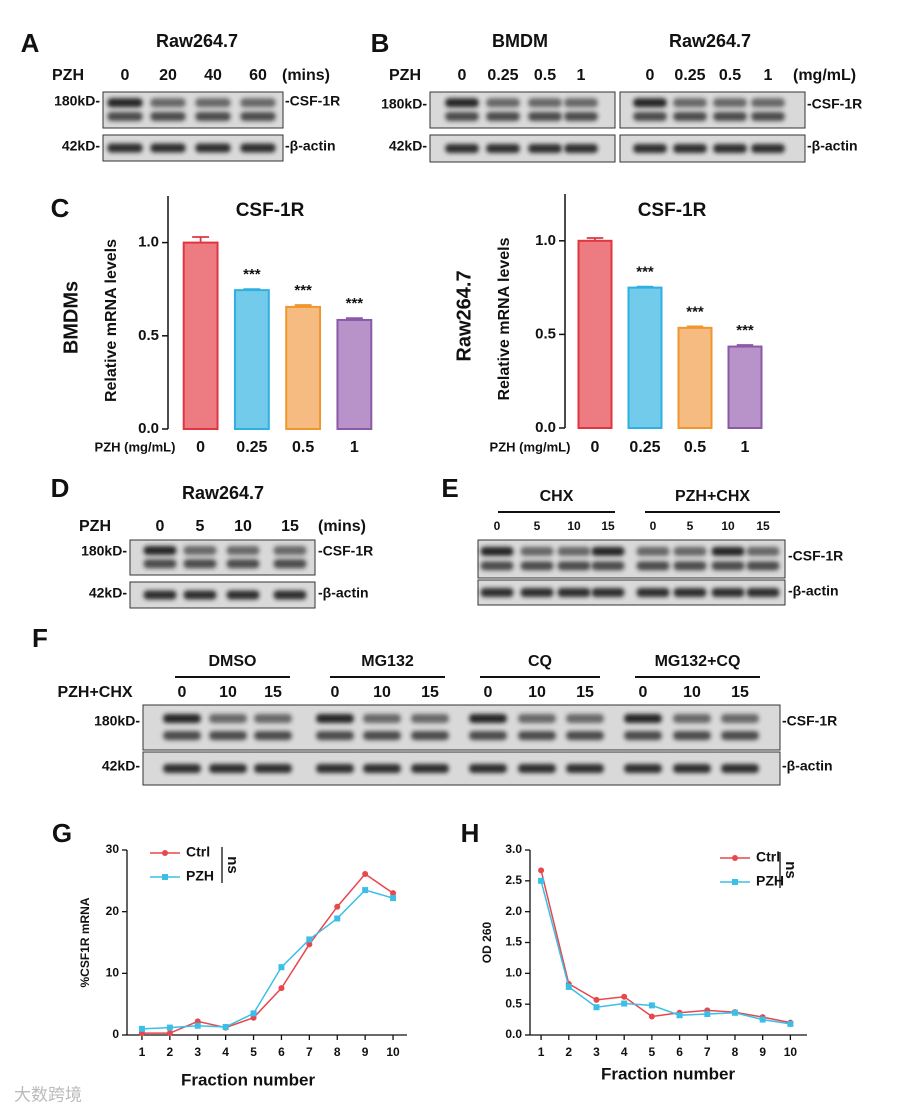 The width and height of the screenshot is (900, 1112). I want to click on y-tick-label: 3.0, so click(513, 849).